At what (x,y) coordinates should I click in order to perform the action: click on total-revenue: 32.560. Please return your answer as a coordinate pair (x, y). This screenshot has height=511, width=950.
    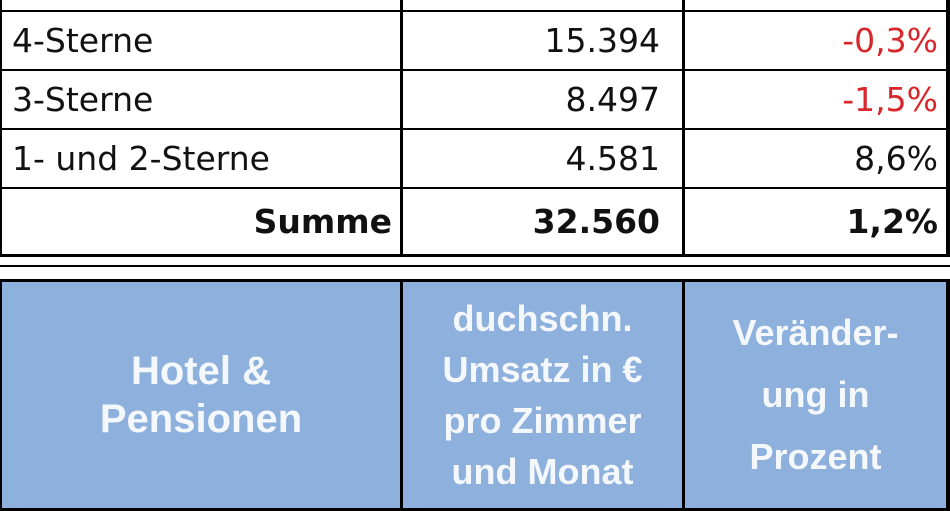
    Looking at the image, I should click on (541, 221).